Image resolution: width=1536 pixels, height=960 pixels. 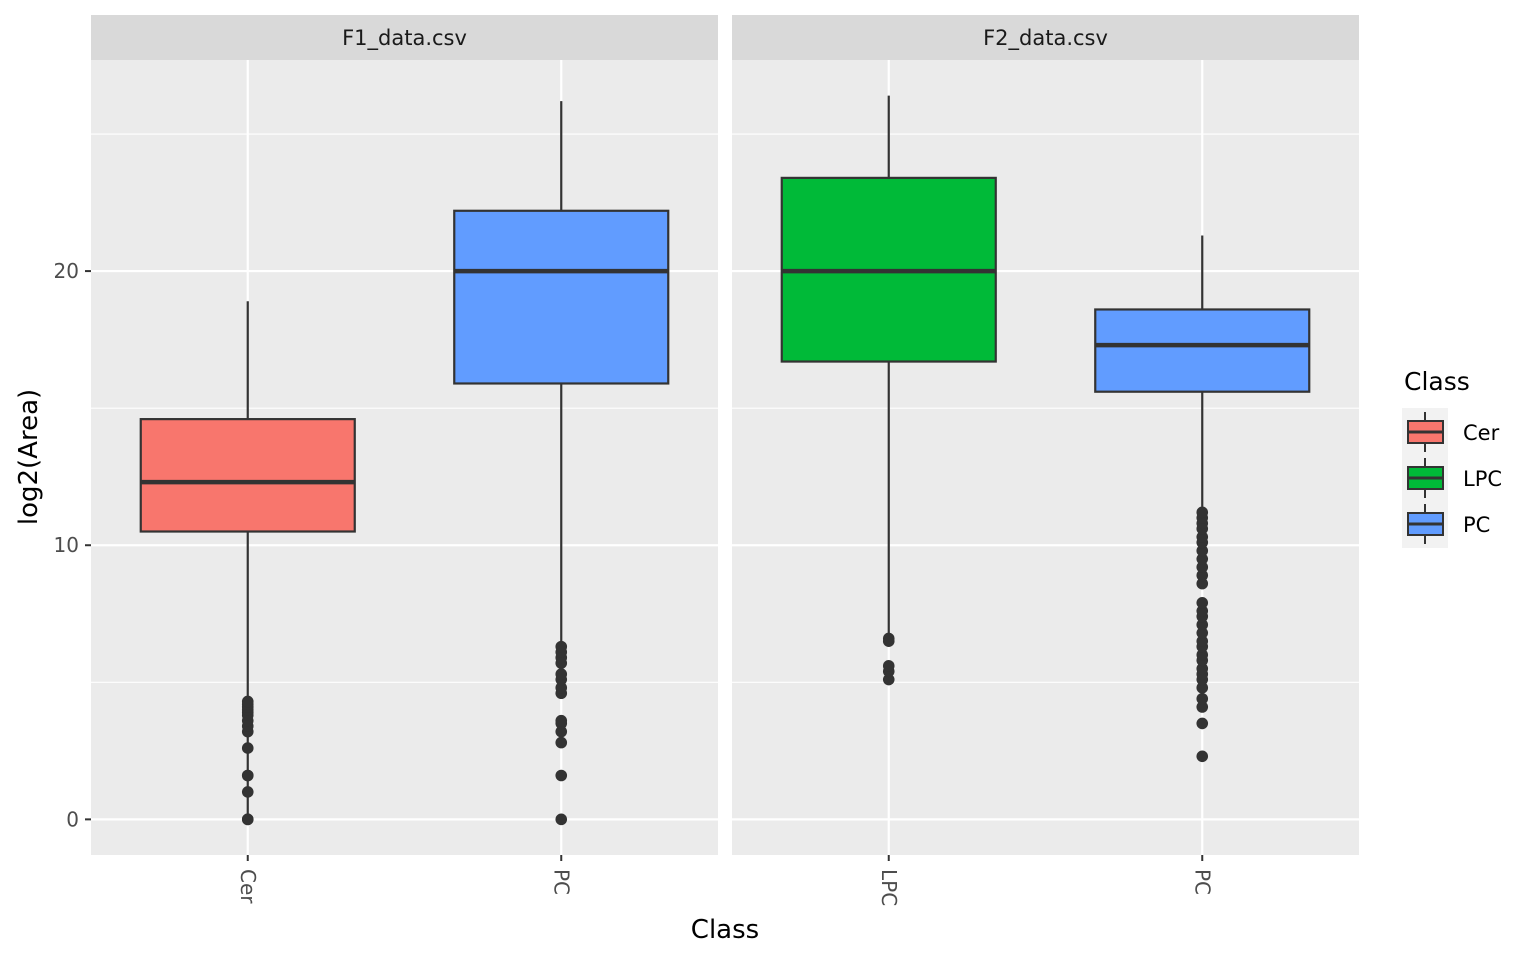 What do you see at coordinates (889, 887) in the screenshot?
I see `x-tick-label: LPC` at bounding box center [889, 887].